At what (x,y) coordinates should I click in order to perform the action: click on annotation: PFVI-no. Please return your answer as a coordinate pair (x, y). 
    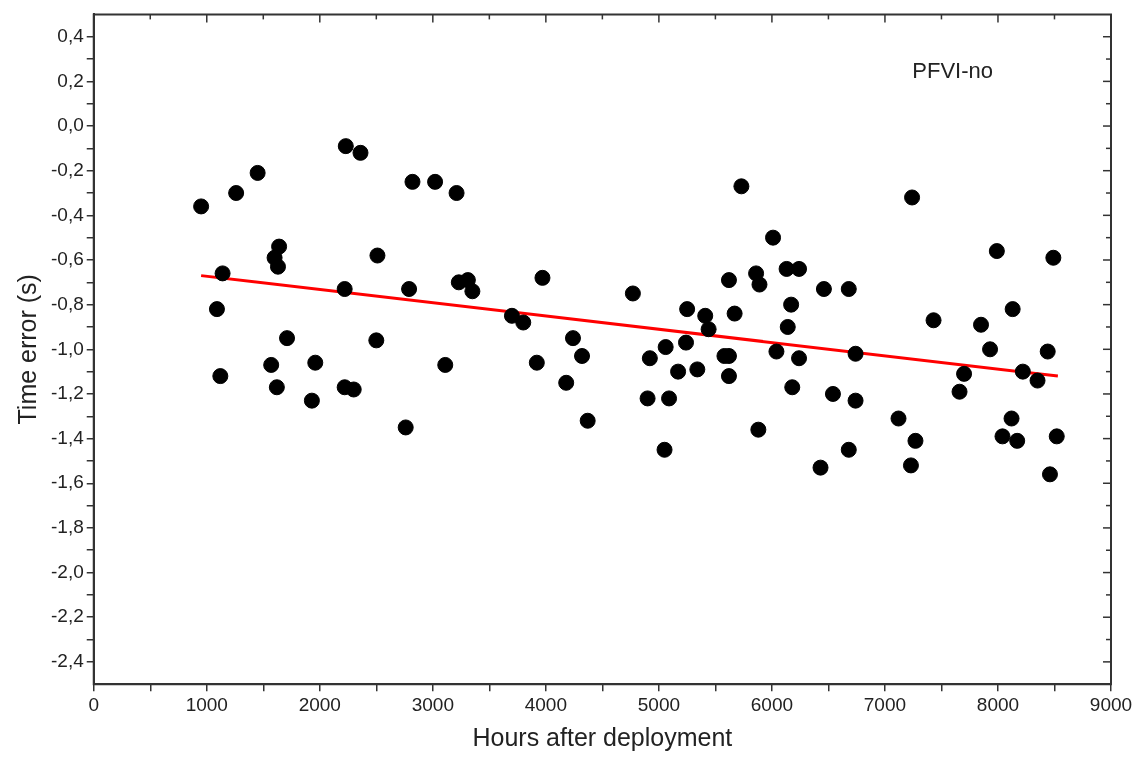
    Looking at the image, I should click on (952, 71).